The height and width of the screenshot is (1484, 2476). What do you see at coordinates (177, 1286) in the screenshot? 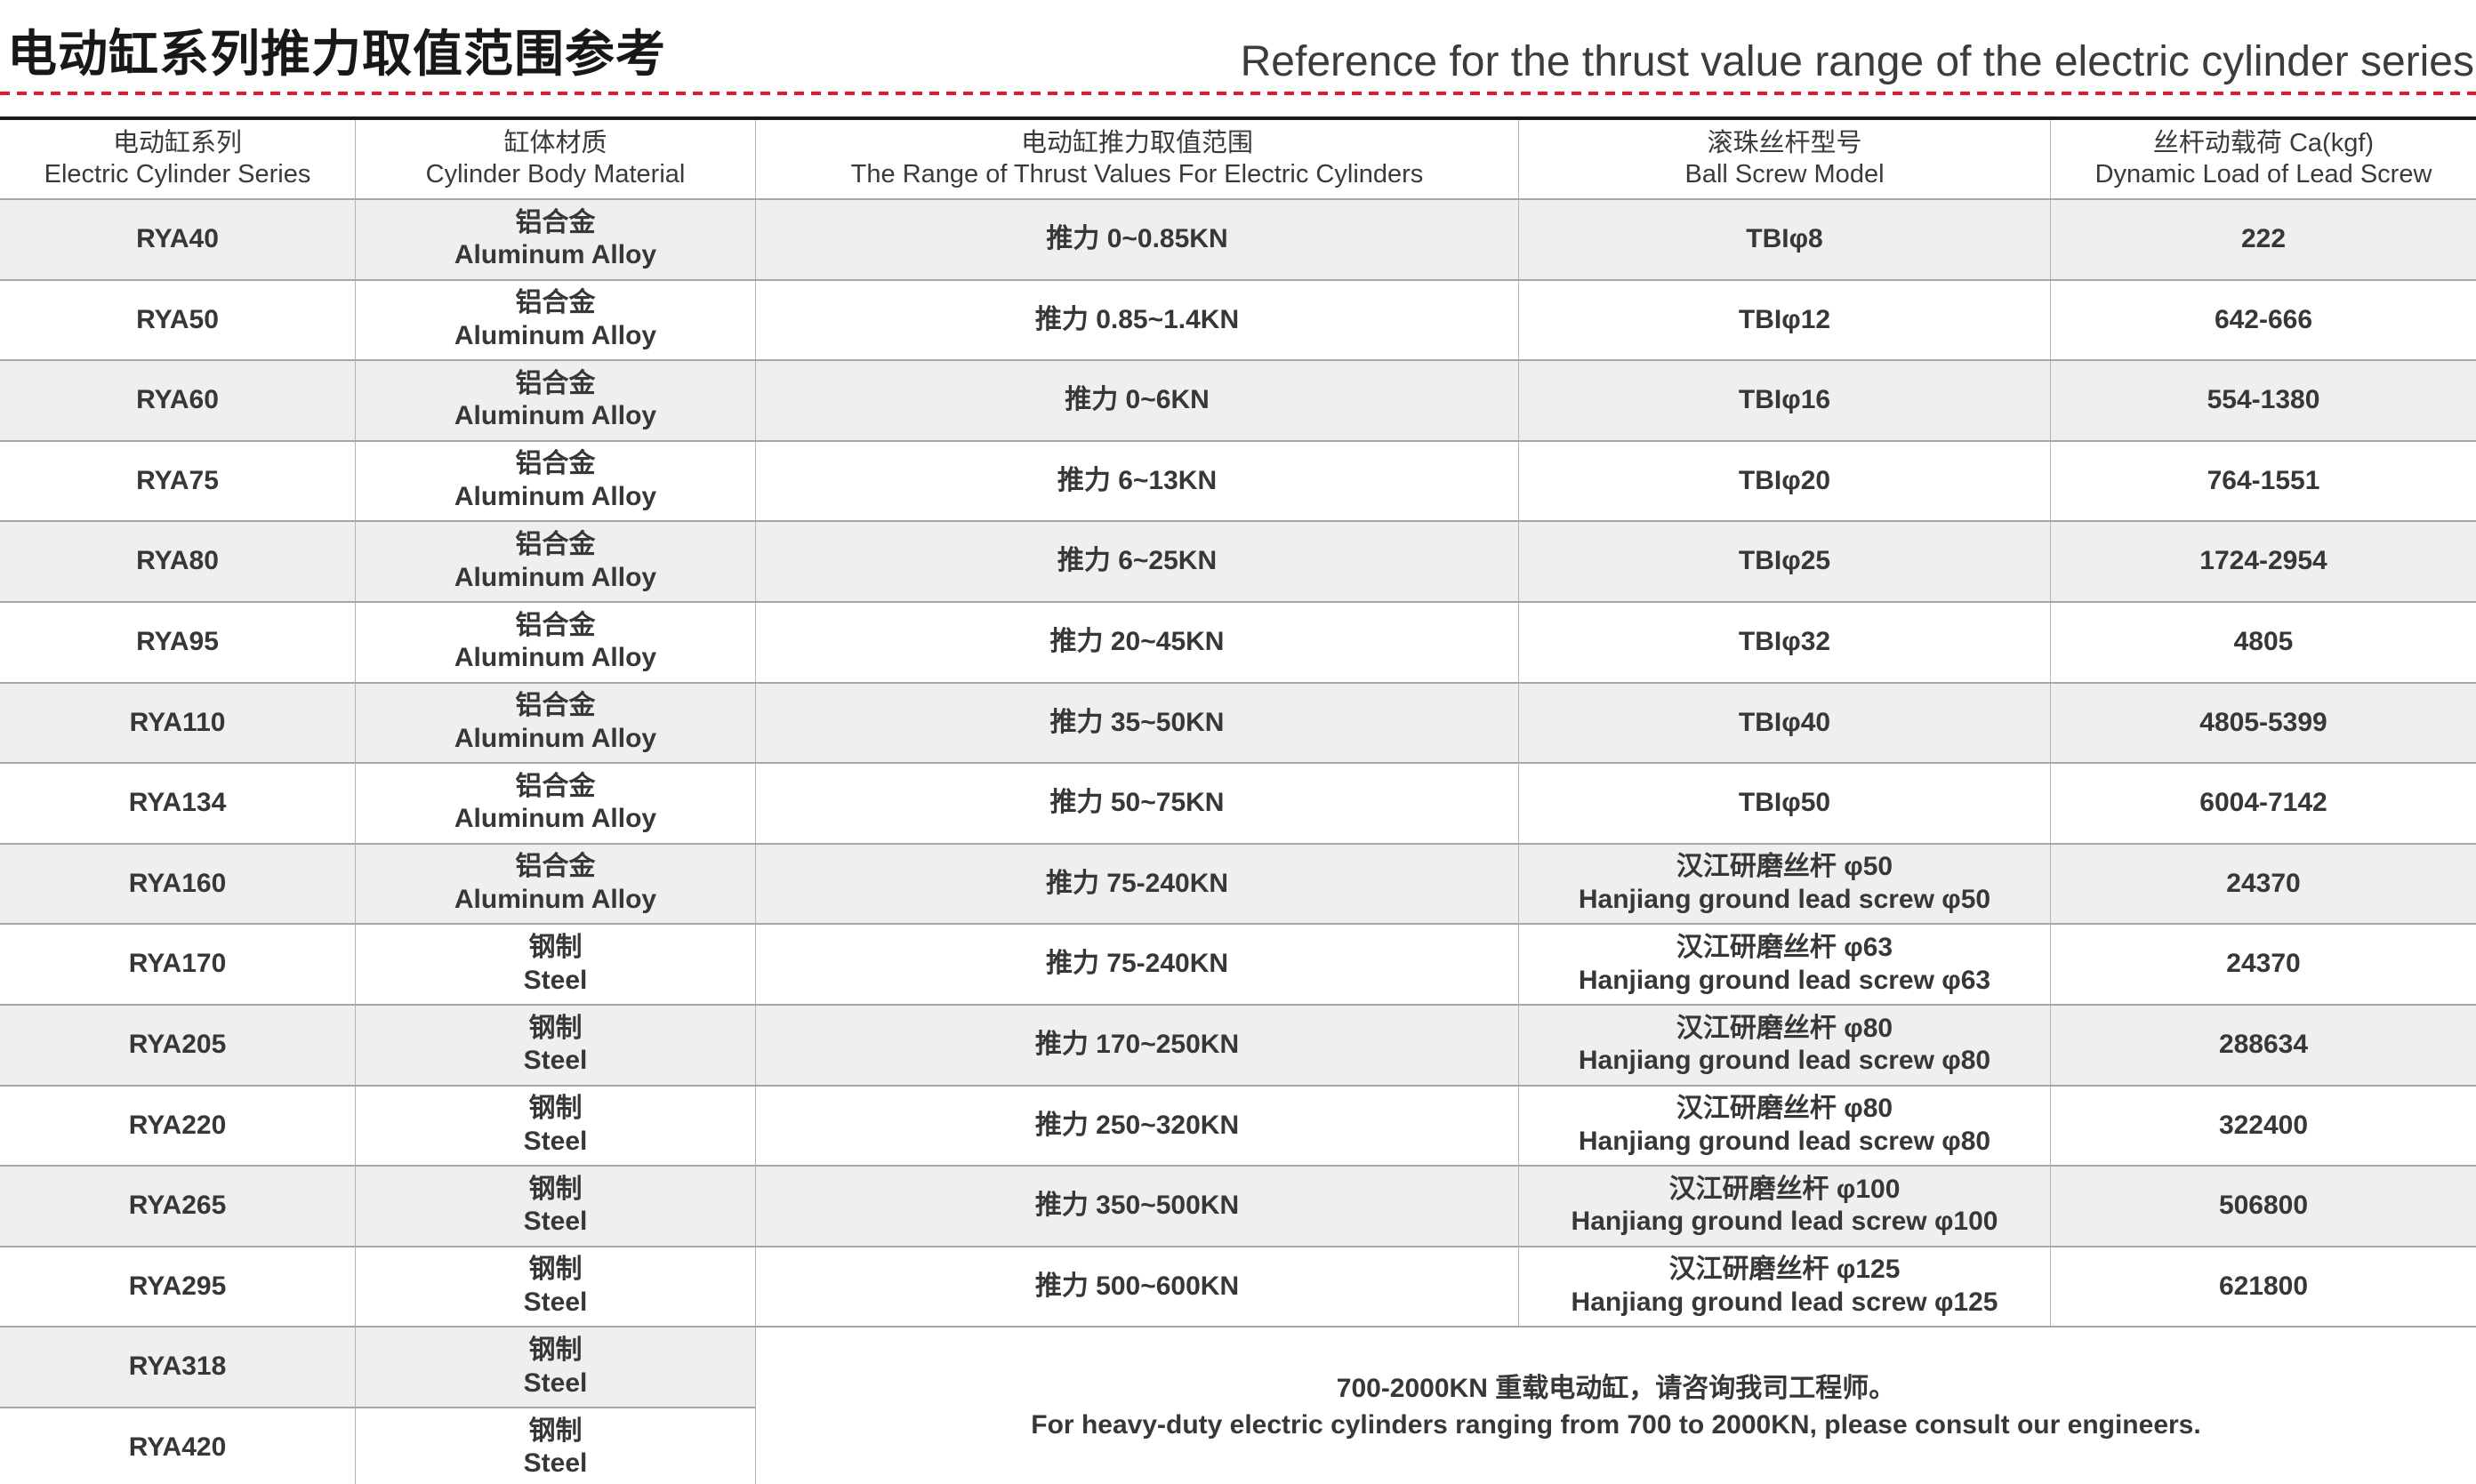
I see `series-cell-line-0: RYA295` at bounding box center [177, 1286].